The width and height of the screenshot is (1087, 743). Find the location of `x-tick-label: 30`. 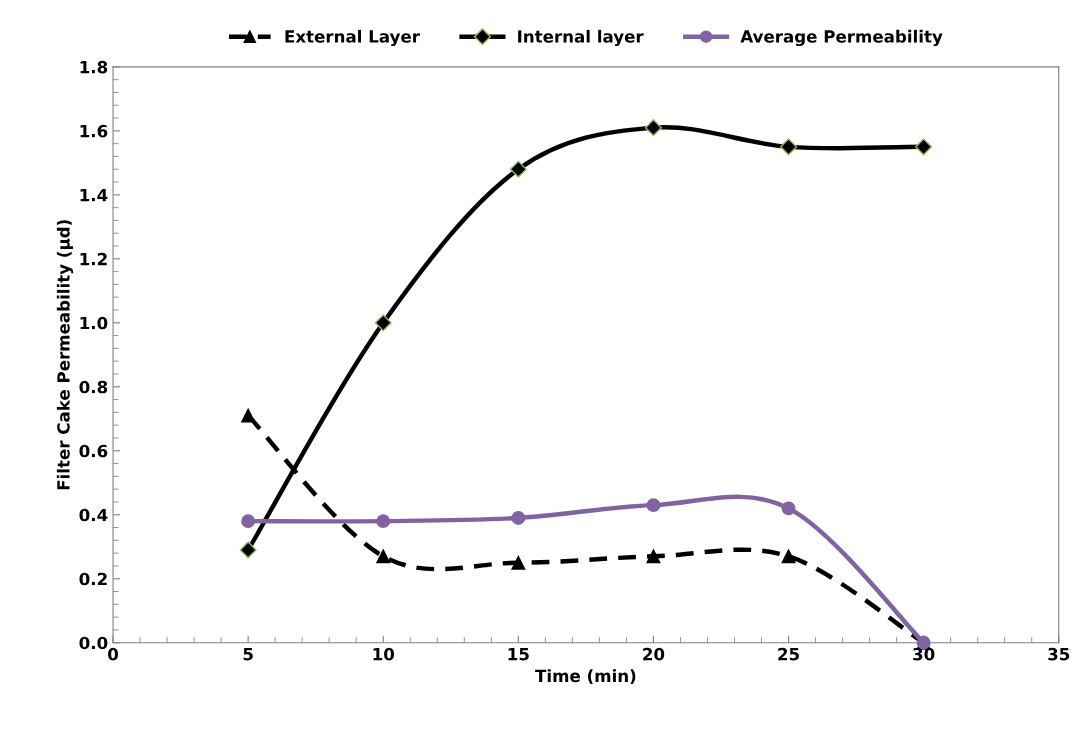

x-tick-label: 30 is located at coordinates (924, 654).